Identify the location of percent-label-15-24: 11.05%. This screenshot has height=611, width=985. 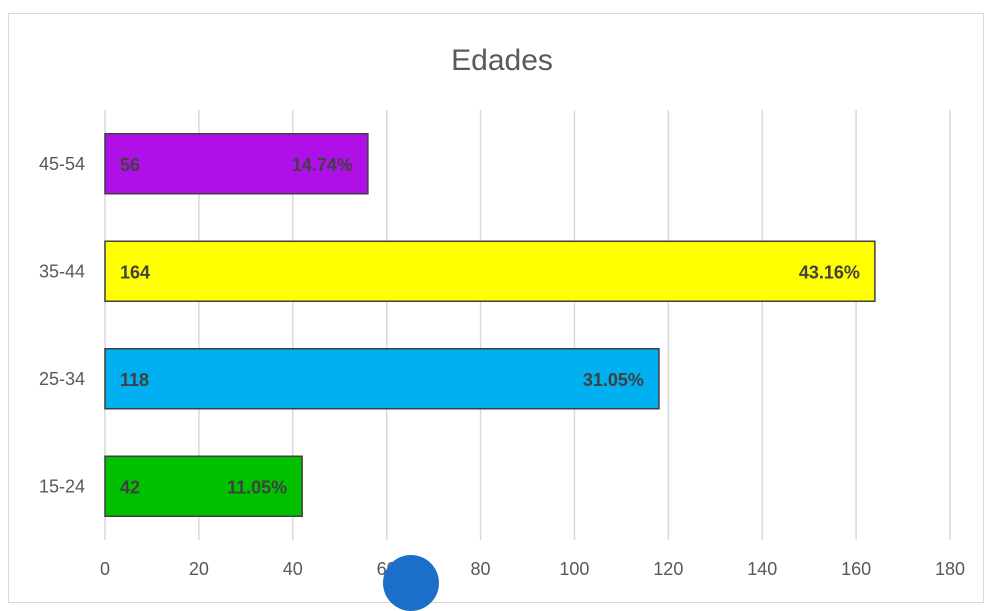
(257, 487).